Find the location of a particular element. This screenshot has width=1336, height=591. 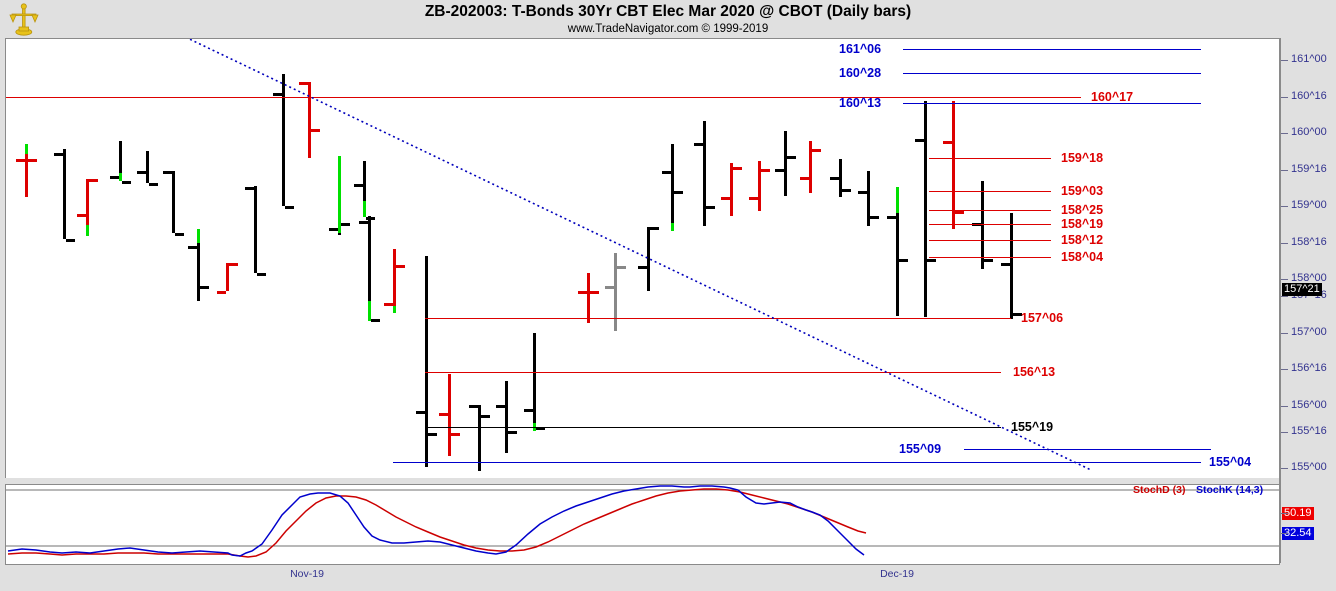

stochk-legend: StochK (14,3) is located at coordinates (1230, 490).